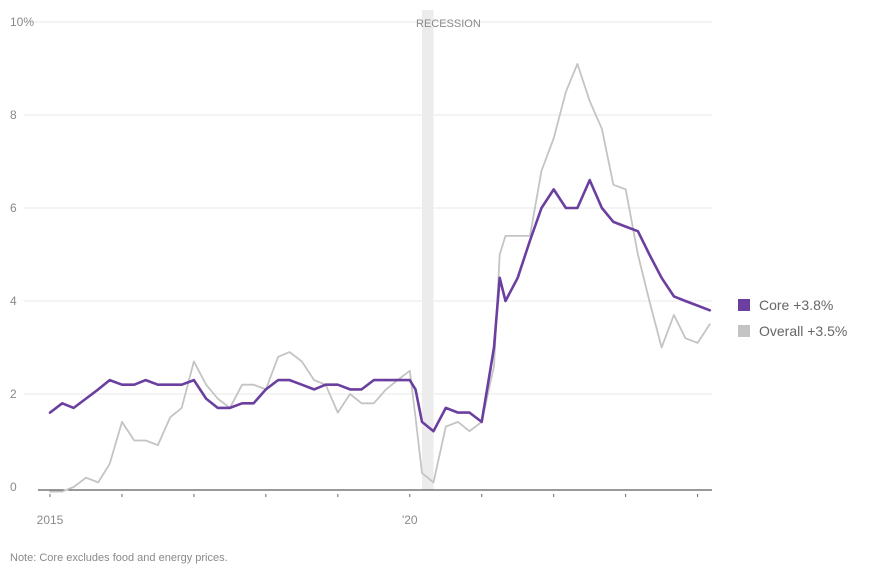 The image size is (889, 569). I want to click on y-tick-label-4: 4, so click(13, 301).